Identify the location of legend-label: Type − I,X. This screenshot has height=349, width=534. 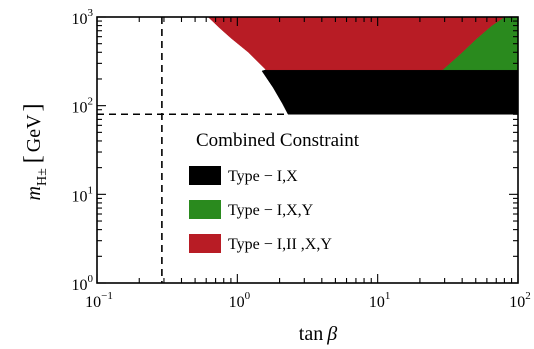
(263, 176).